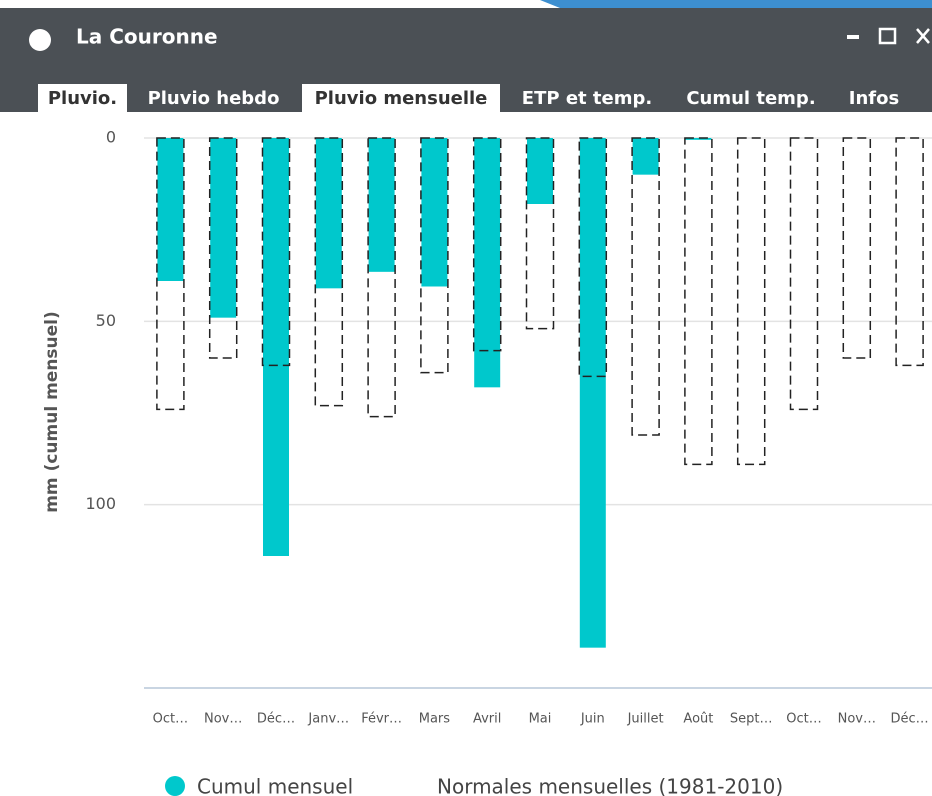  I want to click on y-axis-label: mm (cumul mensuel), so click(52, 412).